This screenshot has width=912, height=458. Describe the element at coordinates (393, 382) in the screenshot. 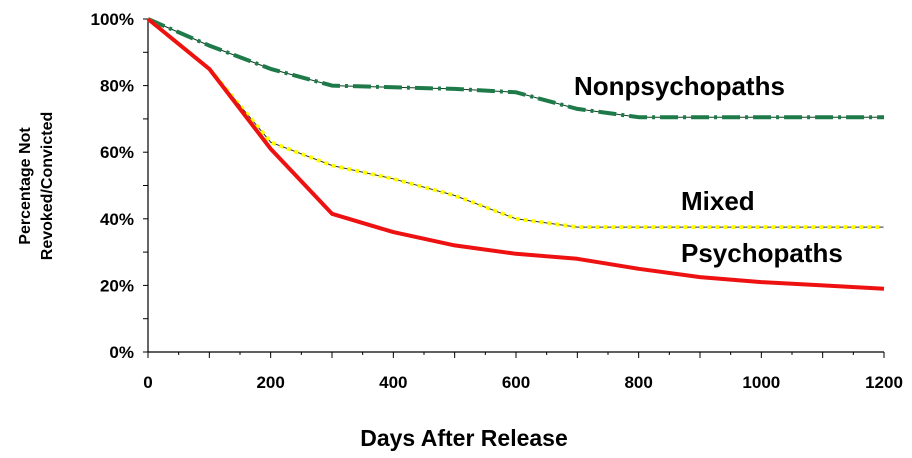

I see `x-tick-label: 400` at that location.